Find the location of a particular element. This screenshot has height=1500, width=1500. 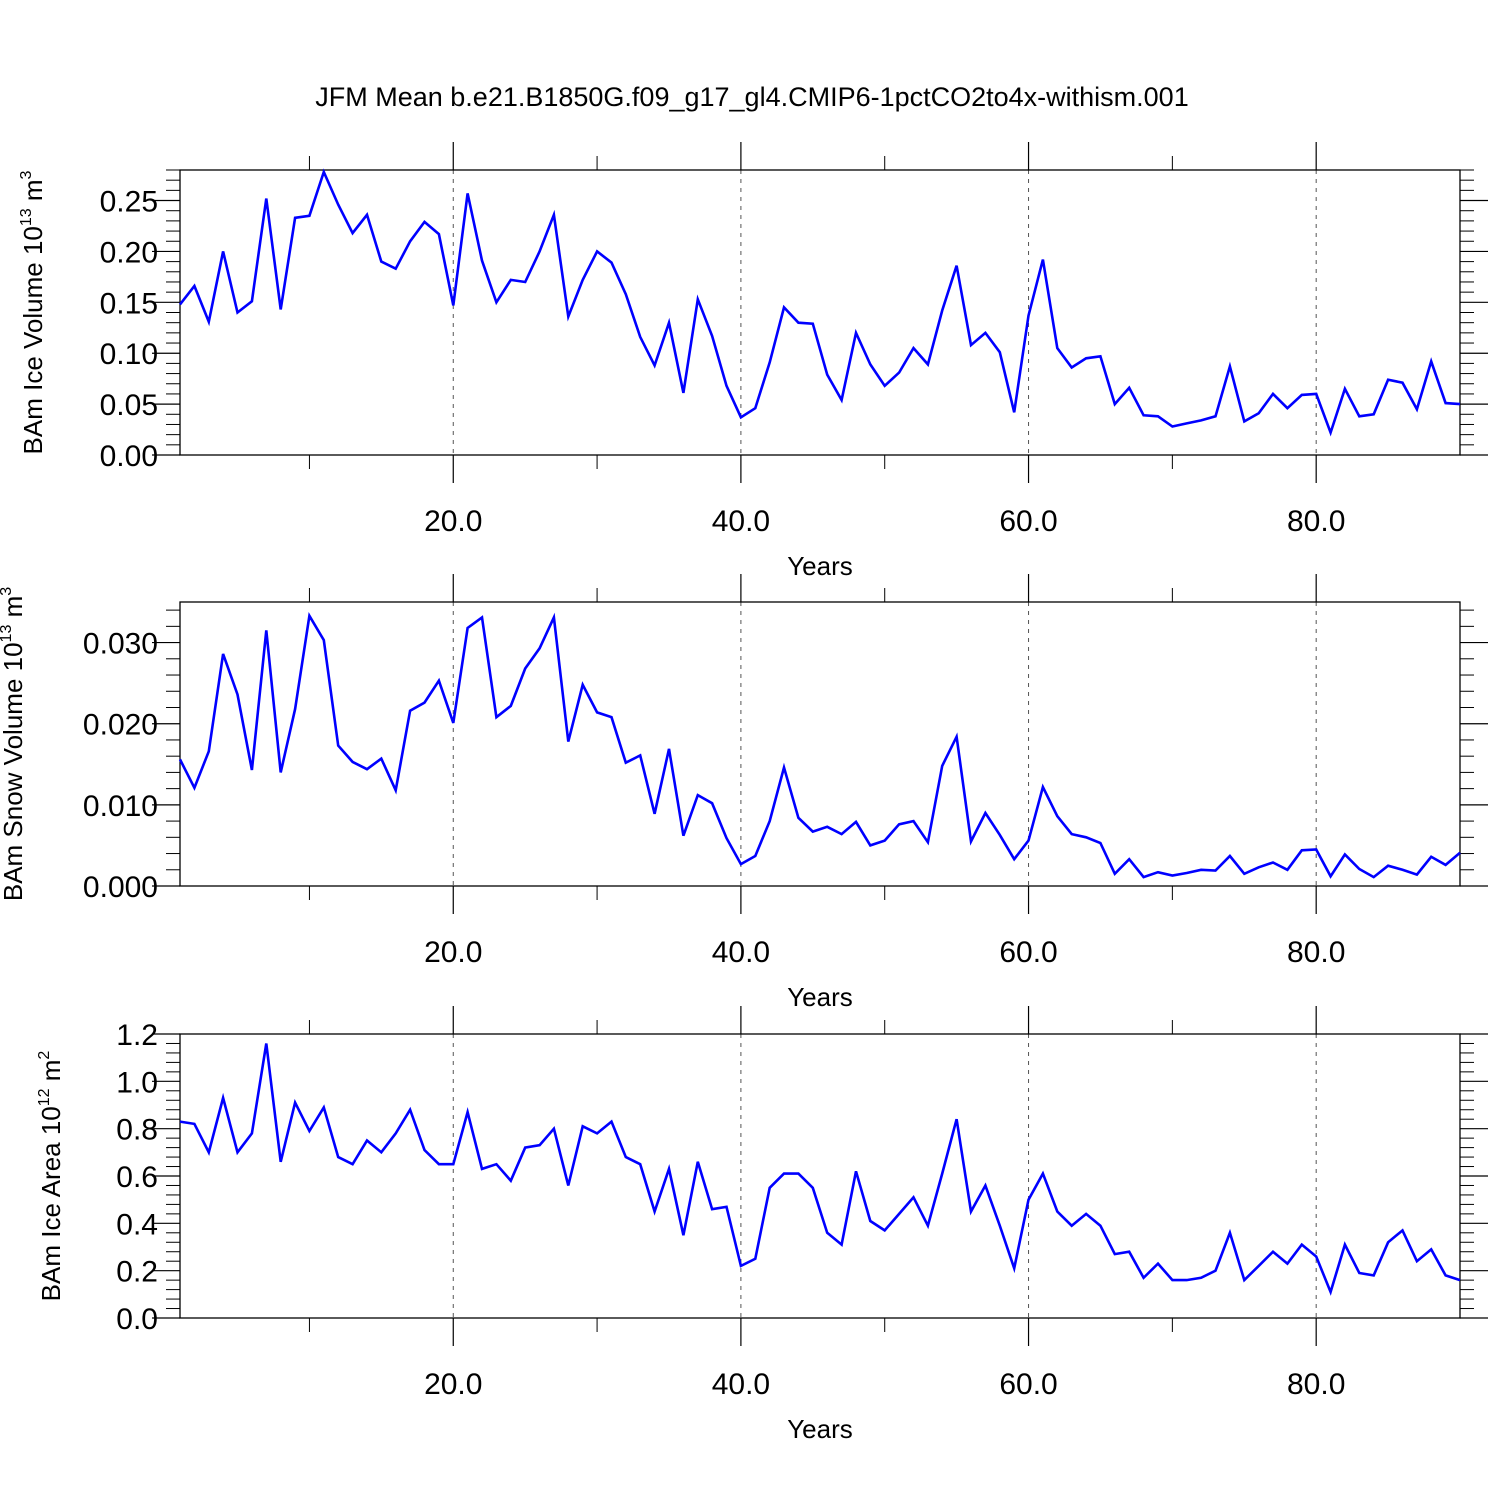

y-tick-label: 0.4 is located at coordinates (137, 1224).